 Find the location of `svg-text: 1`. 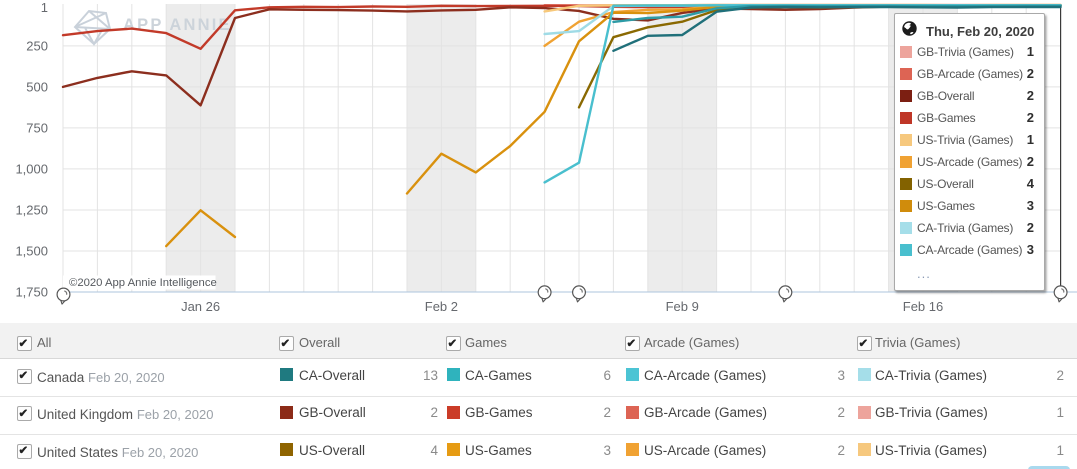

svg-text: 1 is located at coordinates (44, 7).